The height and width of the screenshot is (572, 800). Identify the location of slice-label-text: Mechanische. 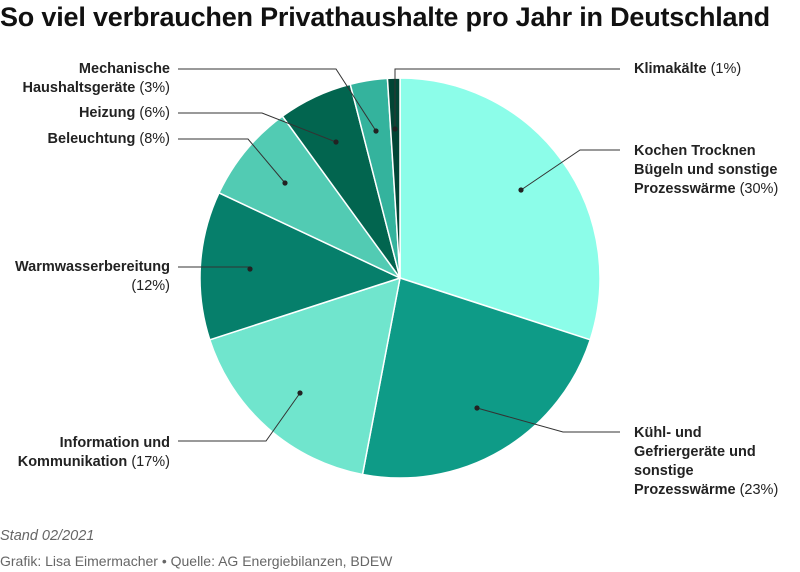
(124, 69).